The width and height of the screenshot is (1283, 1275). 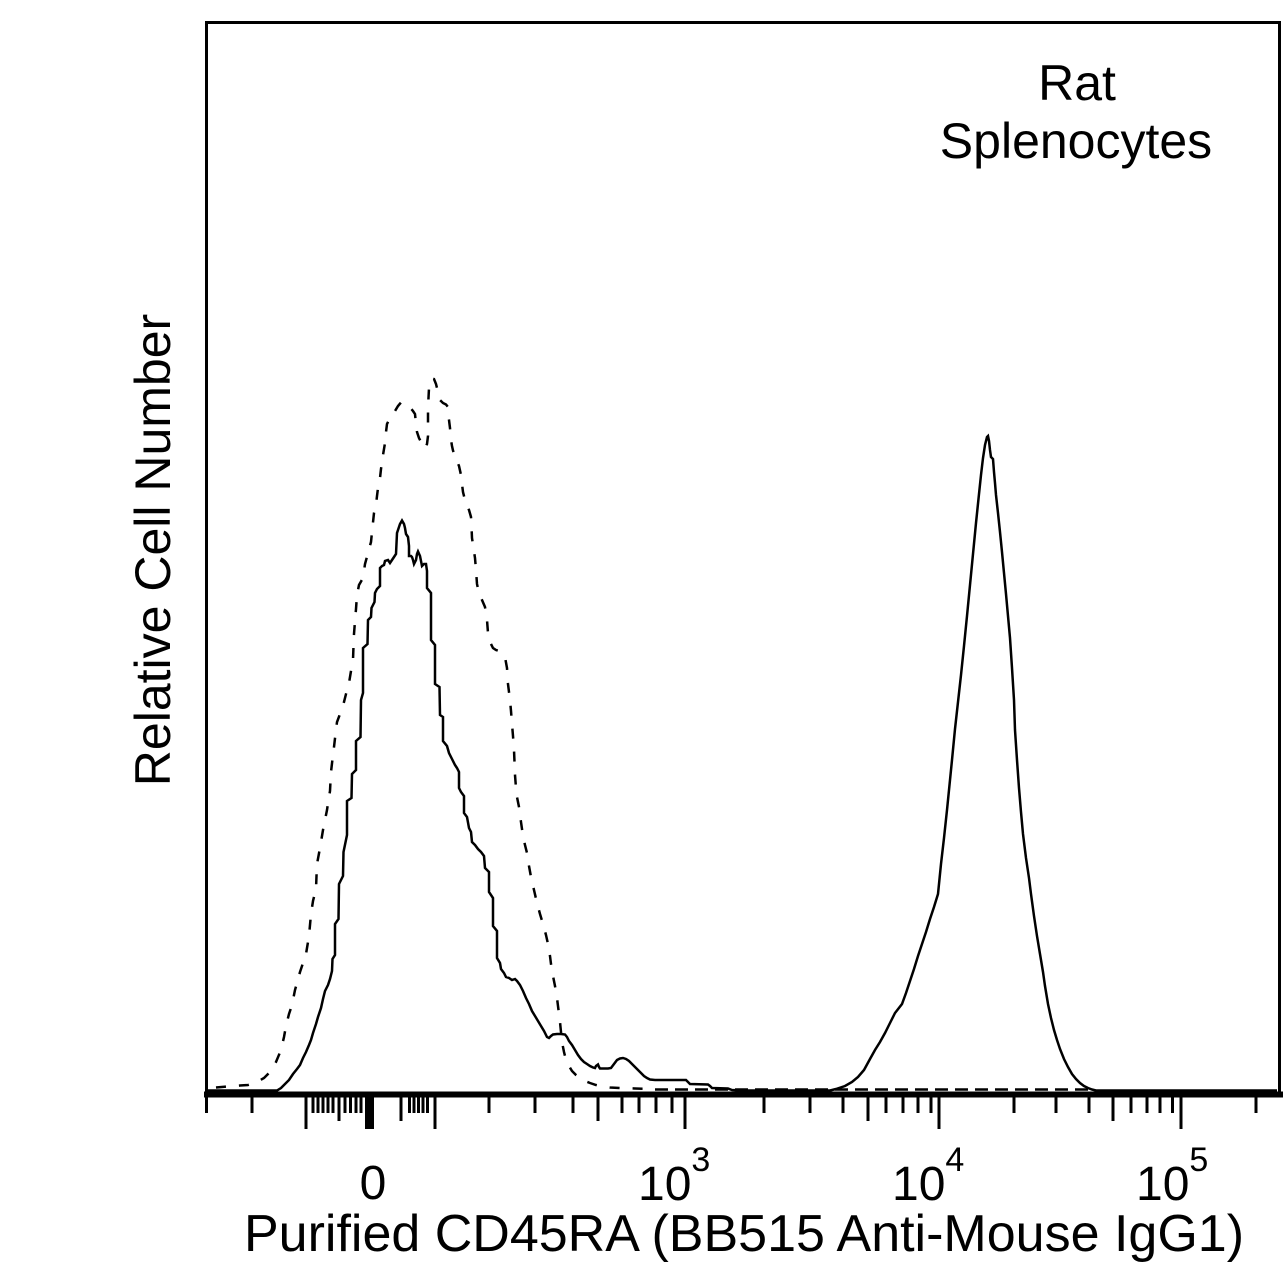 What do you see at coordinates (373, 1183) in the screenshot?
I see `svg-text: 0` at bounding box center [373, 1183].